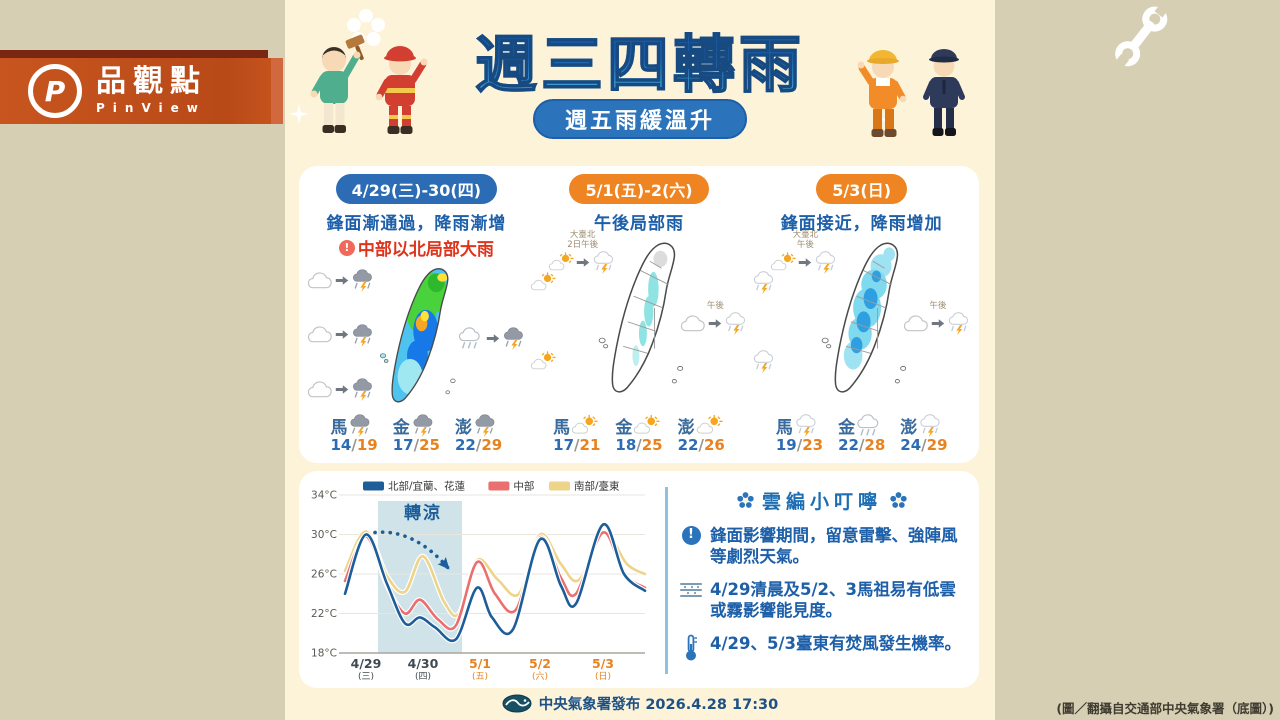 The image size is (1280, 720). I want to click on date-badge: 5/1(五)-2(六), so click(639, 189).